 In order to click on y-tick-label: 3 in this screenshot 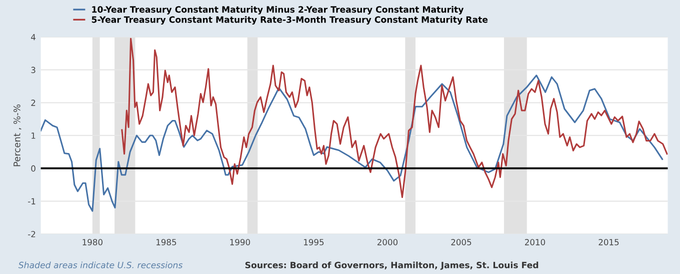, I will do `click(33, 70)`.